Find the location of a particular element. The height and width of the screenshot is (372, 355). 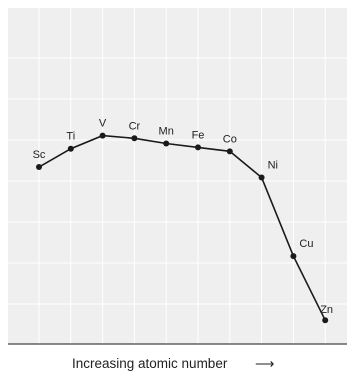

data-point-cr is located at coordinates (134, 138).